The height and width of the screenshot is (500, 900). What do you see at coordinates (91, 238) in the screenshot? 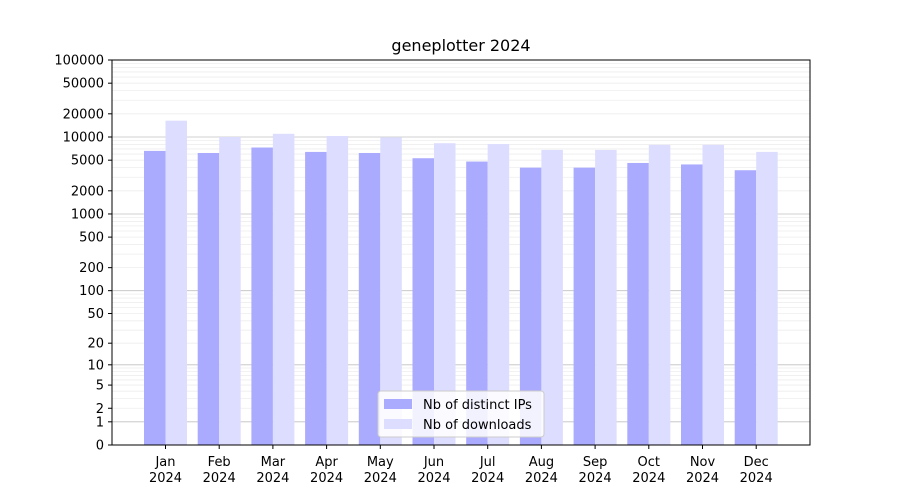
I see `y-tick-label: 500` at bounding box center [91, 238].